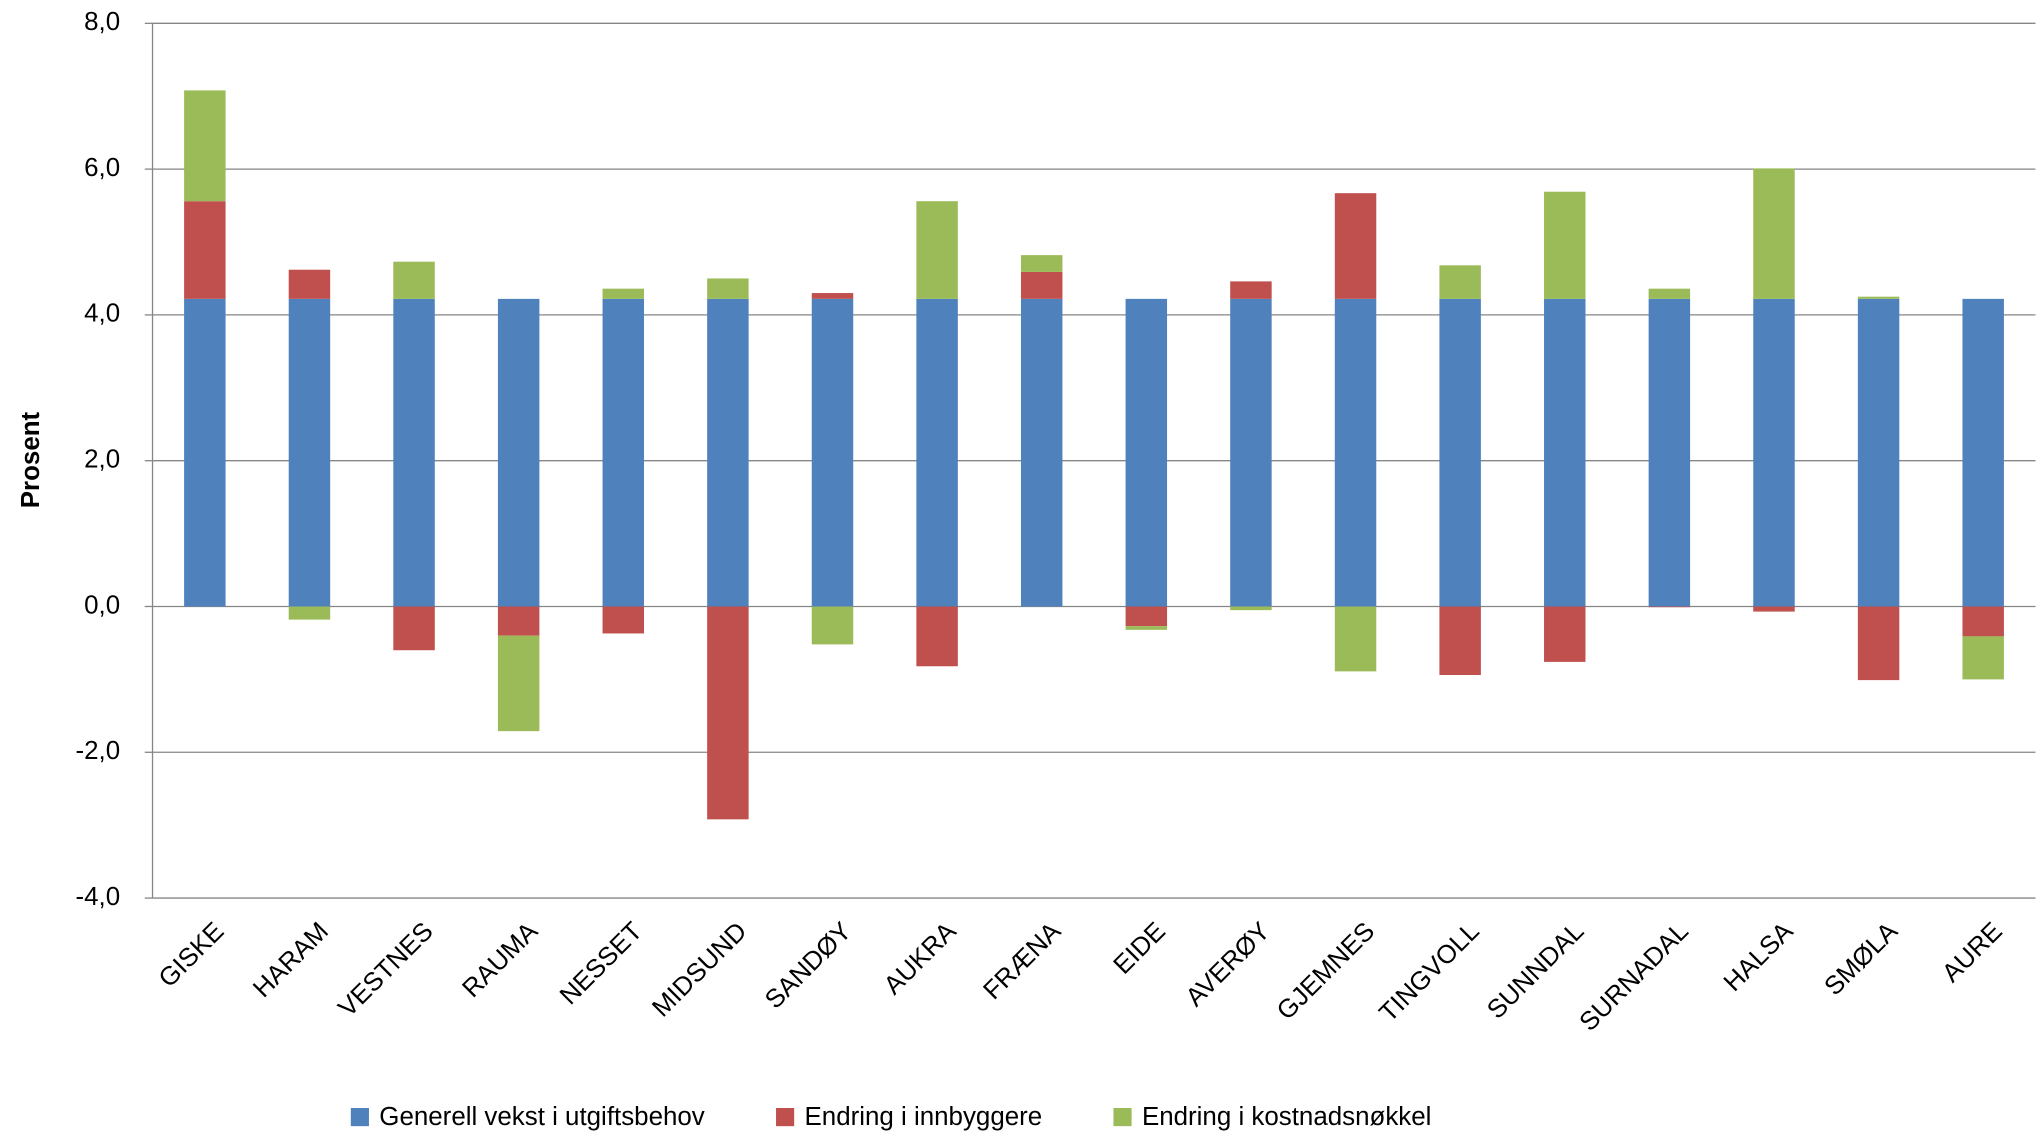 The width and height of the screenshot is (2039, 1148). What do you see at coordinates (808, 965) in the screenshot?
I see `x-tick-label: SANDØY` at bounding box center [808, 965].